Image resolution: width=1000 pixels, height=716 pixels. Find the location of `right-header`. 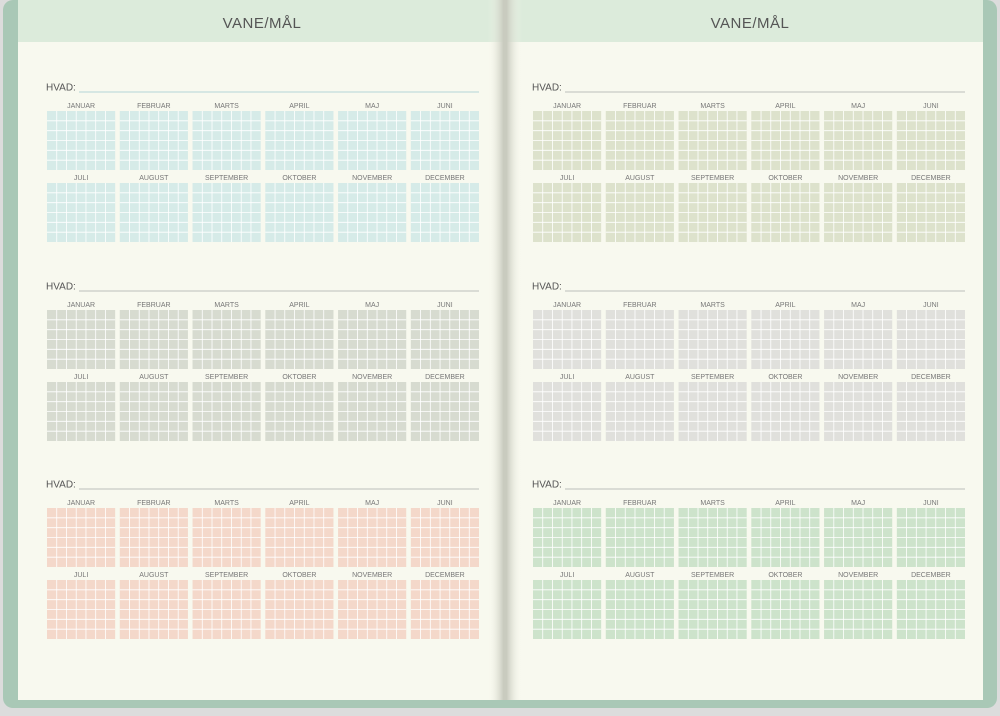

right-header is located at coordinates (744, 21).